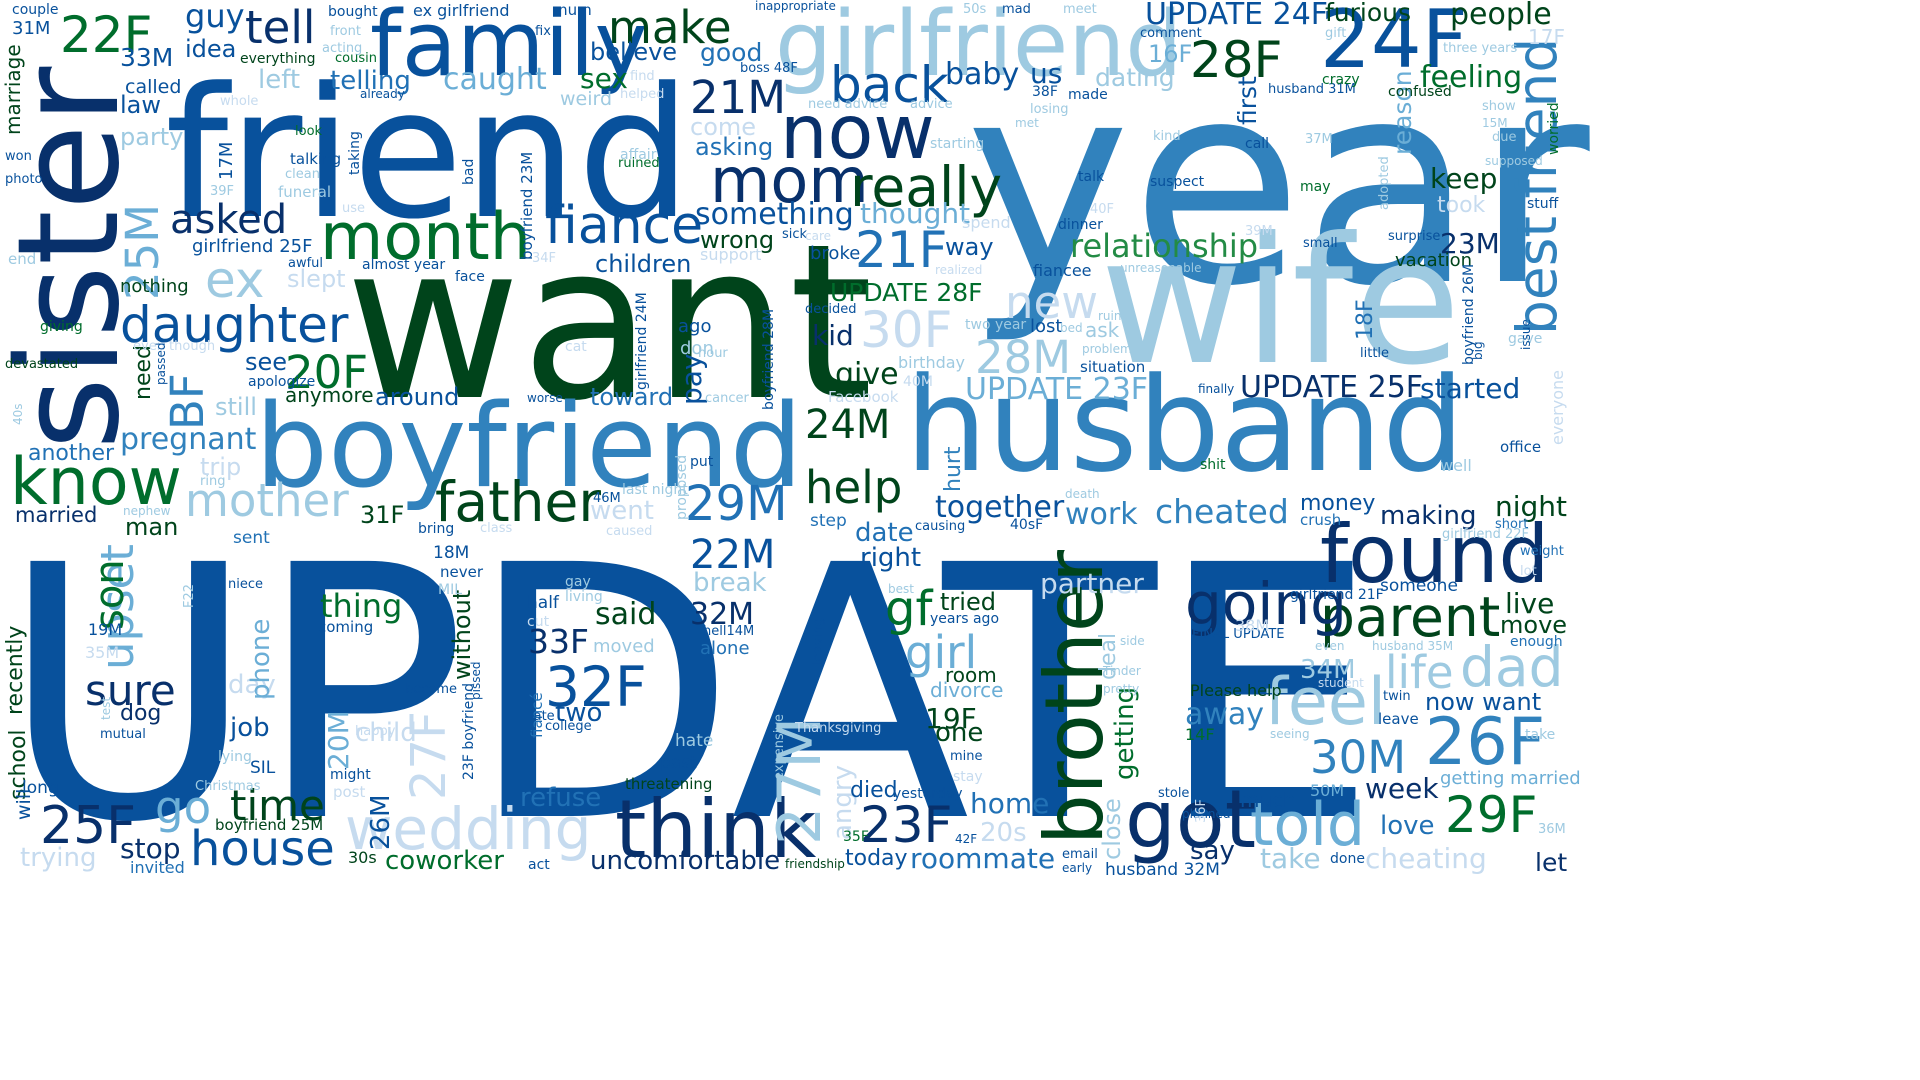  I want to click on cloud-word: leaving, so click(818, 641).